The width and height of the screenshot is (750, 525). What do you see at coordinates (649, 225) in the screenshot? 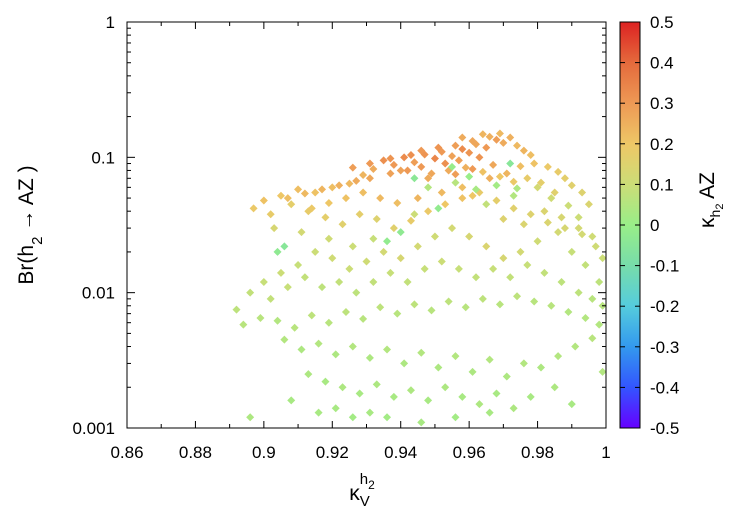
I see `colorbar-axis: 0.5 0.4 0.3 0.2 0.1 0 -0.1 -0.2 -0.3 -0.4 -0.5` at bounding box center [649, 225].